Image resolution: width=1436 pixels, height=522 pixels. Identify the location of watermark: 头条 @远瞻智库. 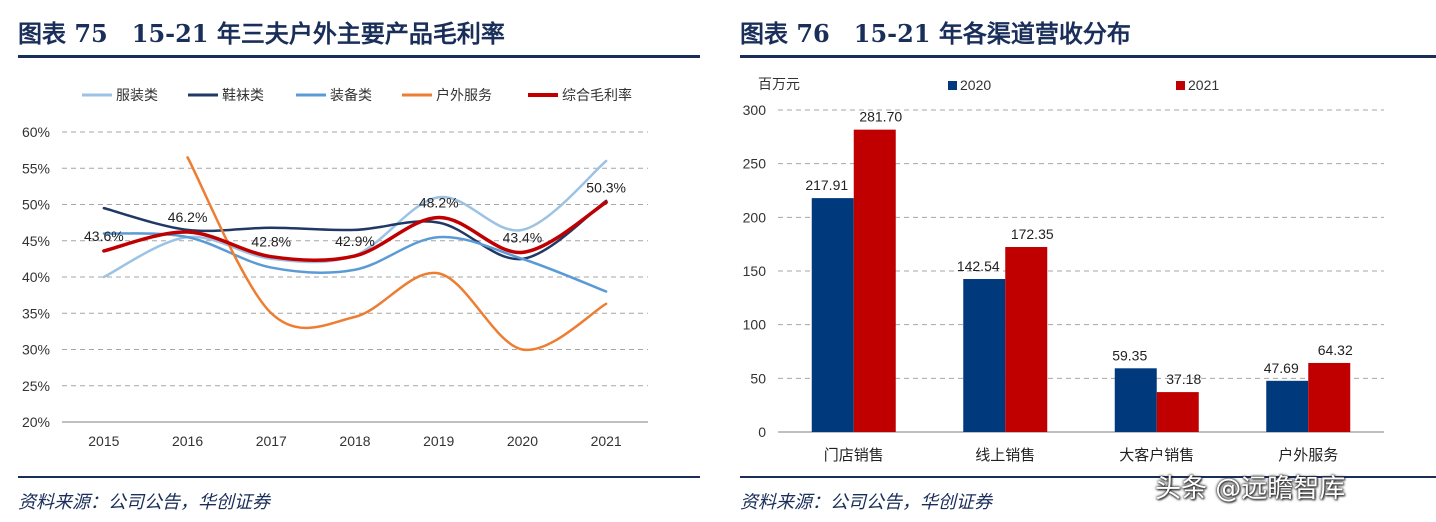
(1250, 489).